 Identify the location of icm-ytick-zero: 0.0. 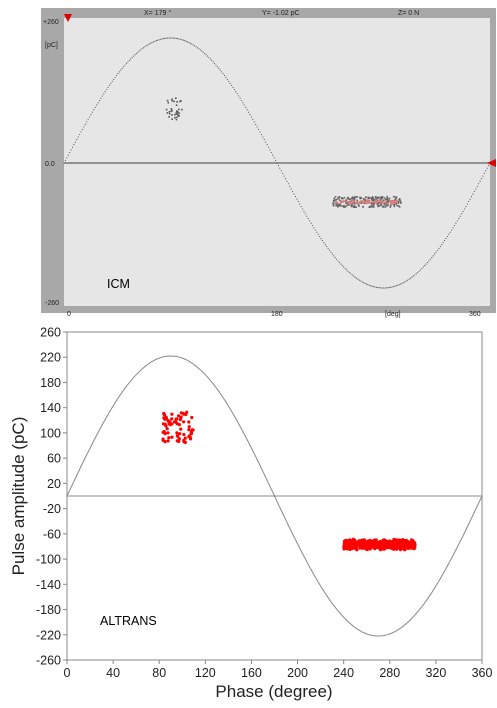
(50, 164).